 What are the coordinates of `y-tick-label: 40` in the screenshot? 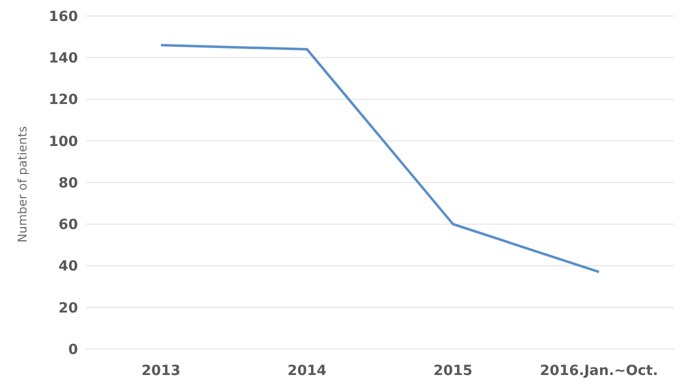 It's located at (68, 266).